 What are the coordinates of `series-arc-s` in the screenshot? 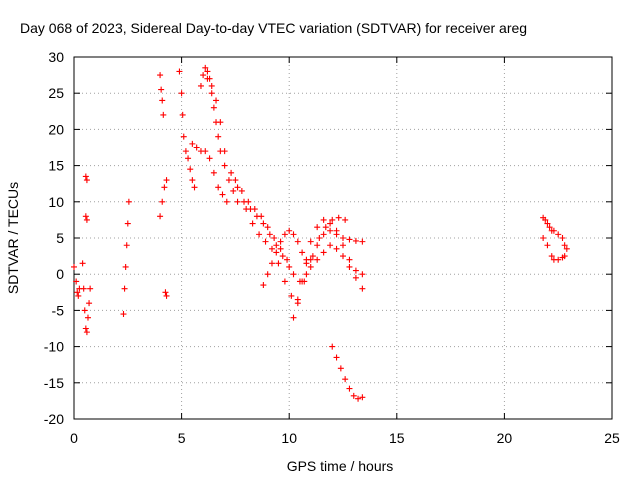 It's located at (554, 249).